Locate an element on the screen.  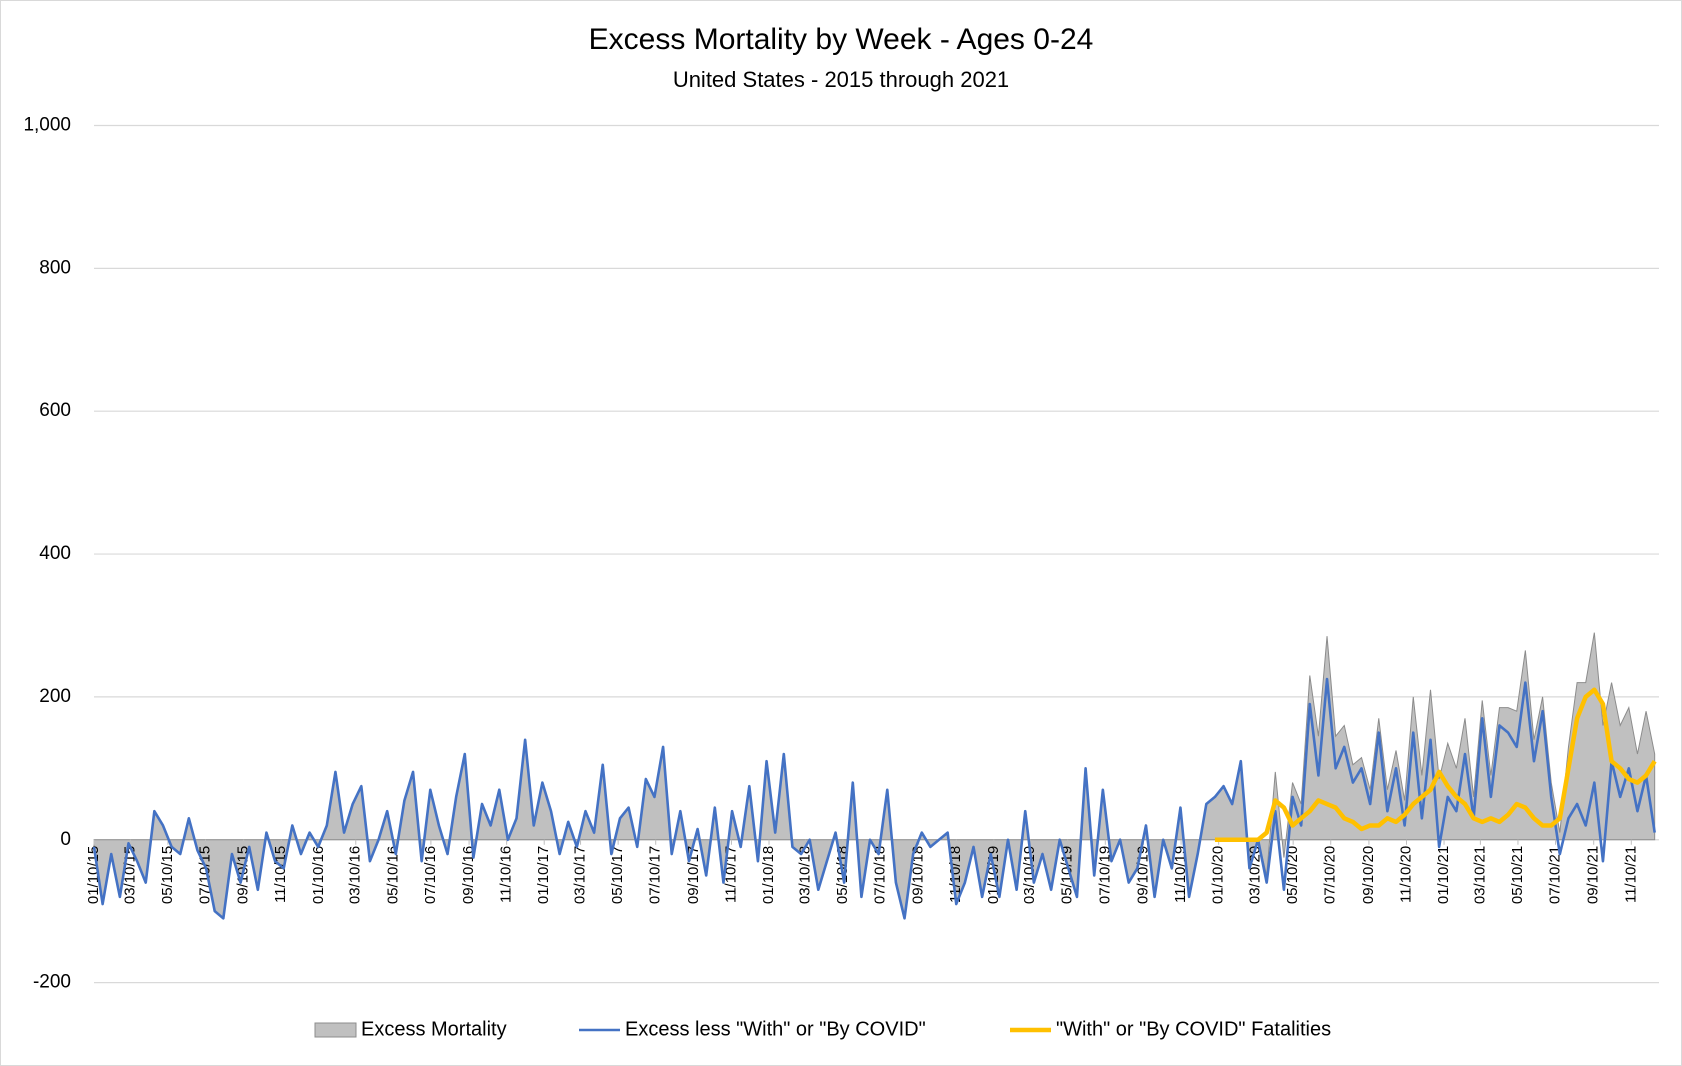
x-tick-label: 05/10/21 is located at coordinates (1517, 875).